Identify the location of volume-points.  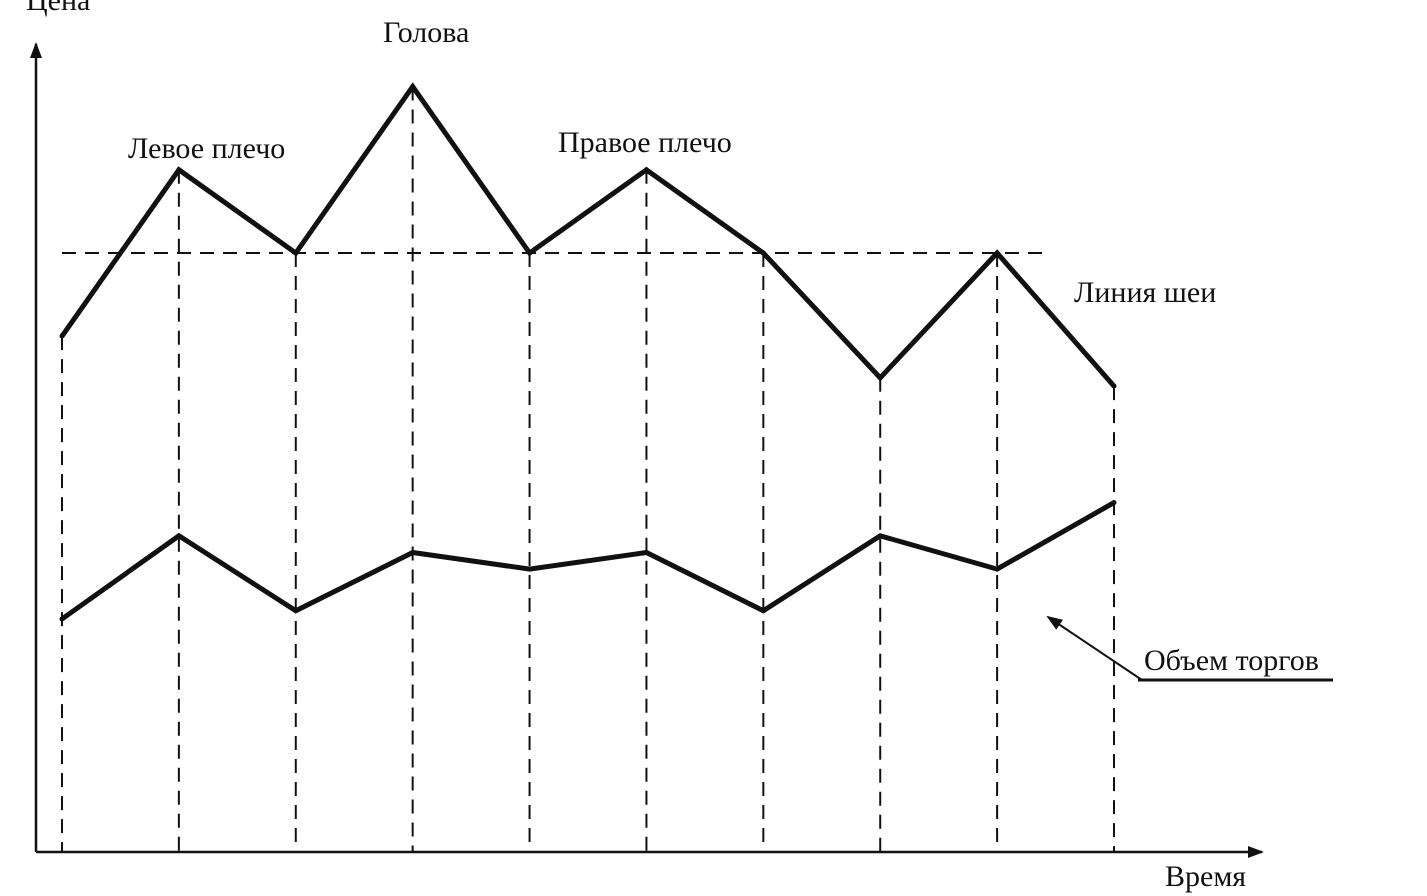
(588, 561).